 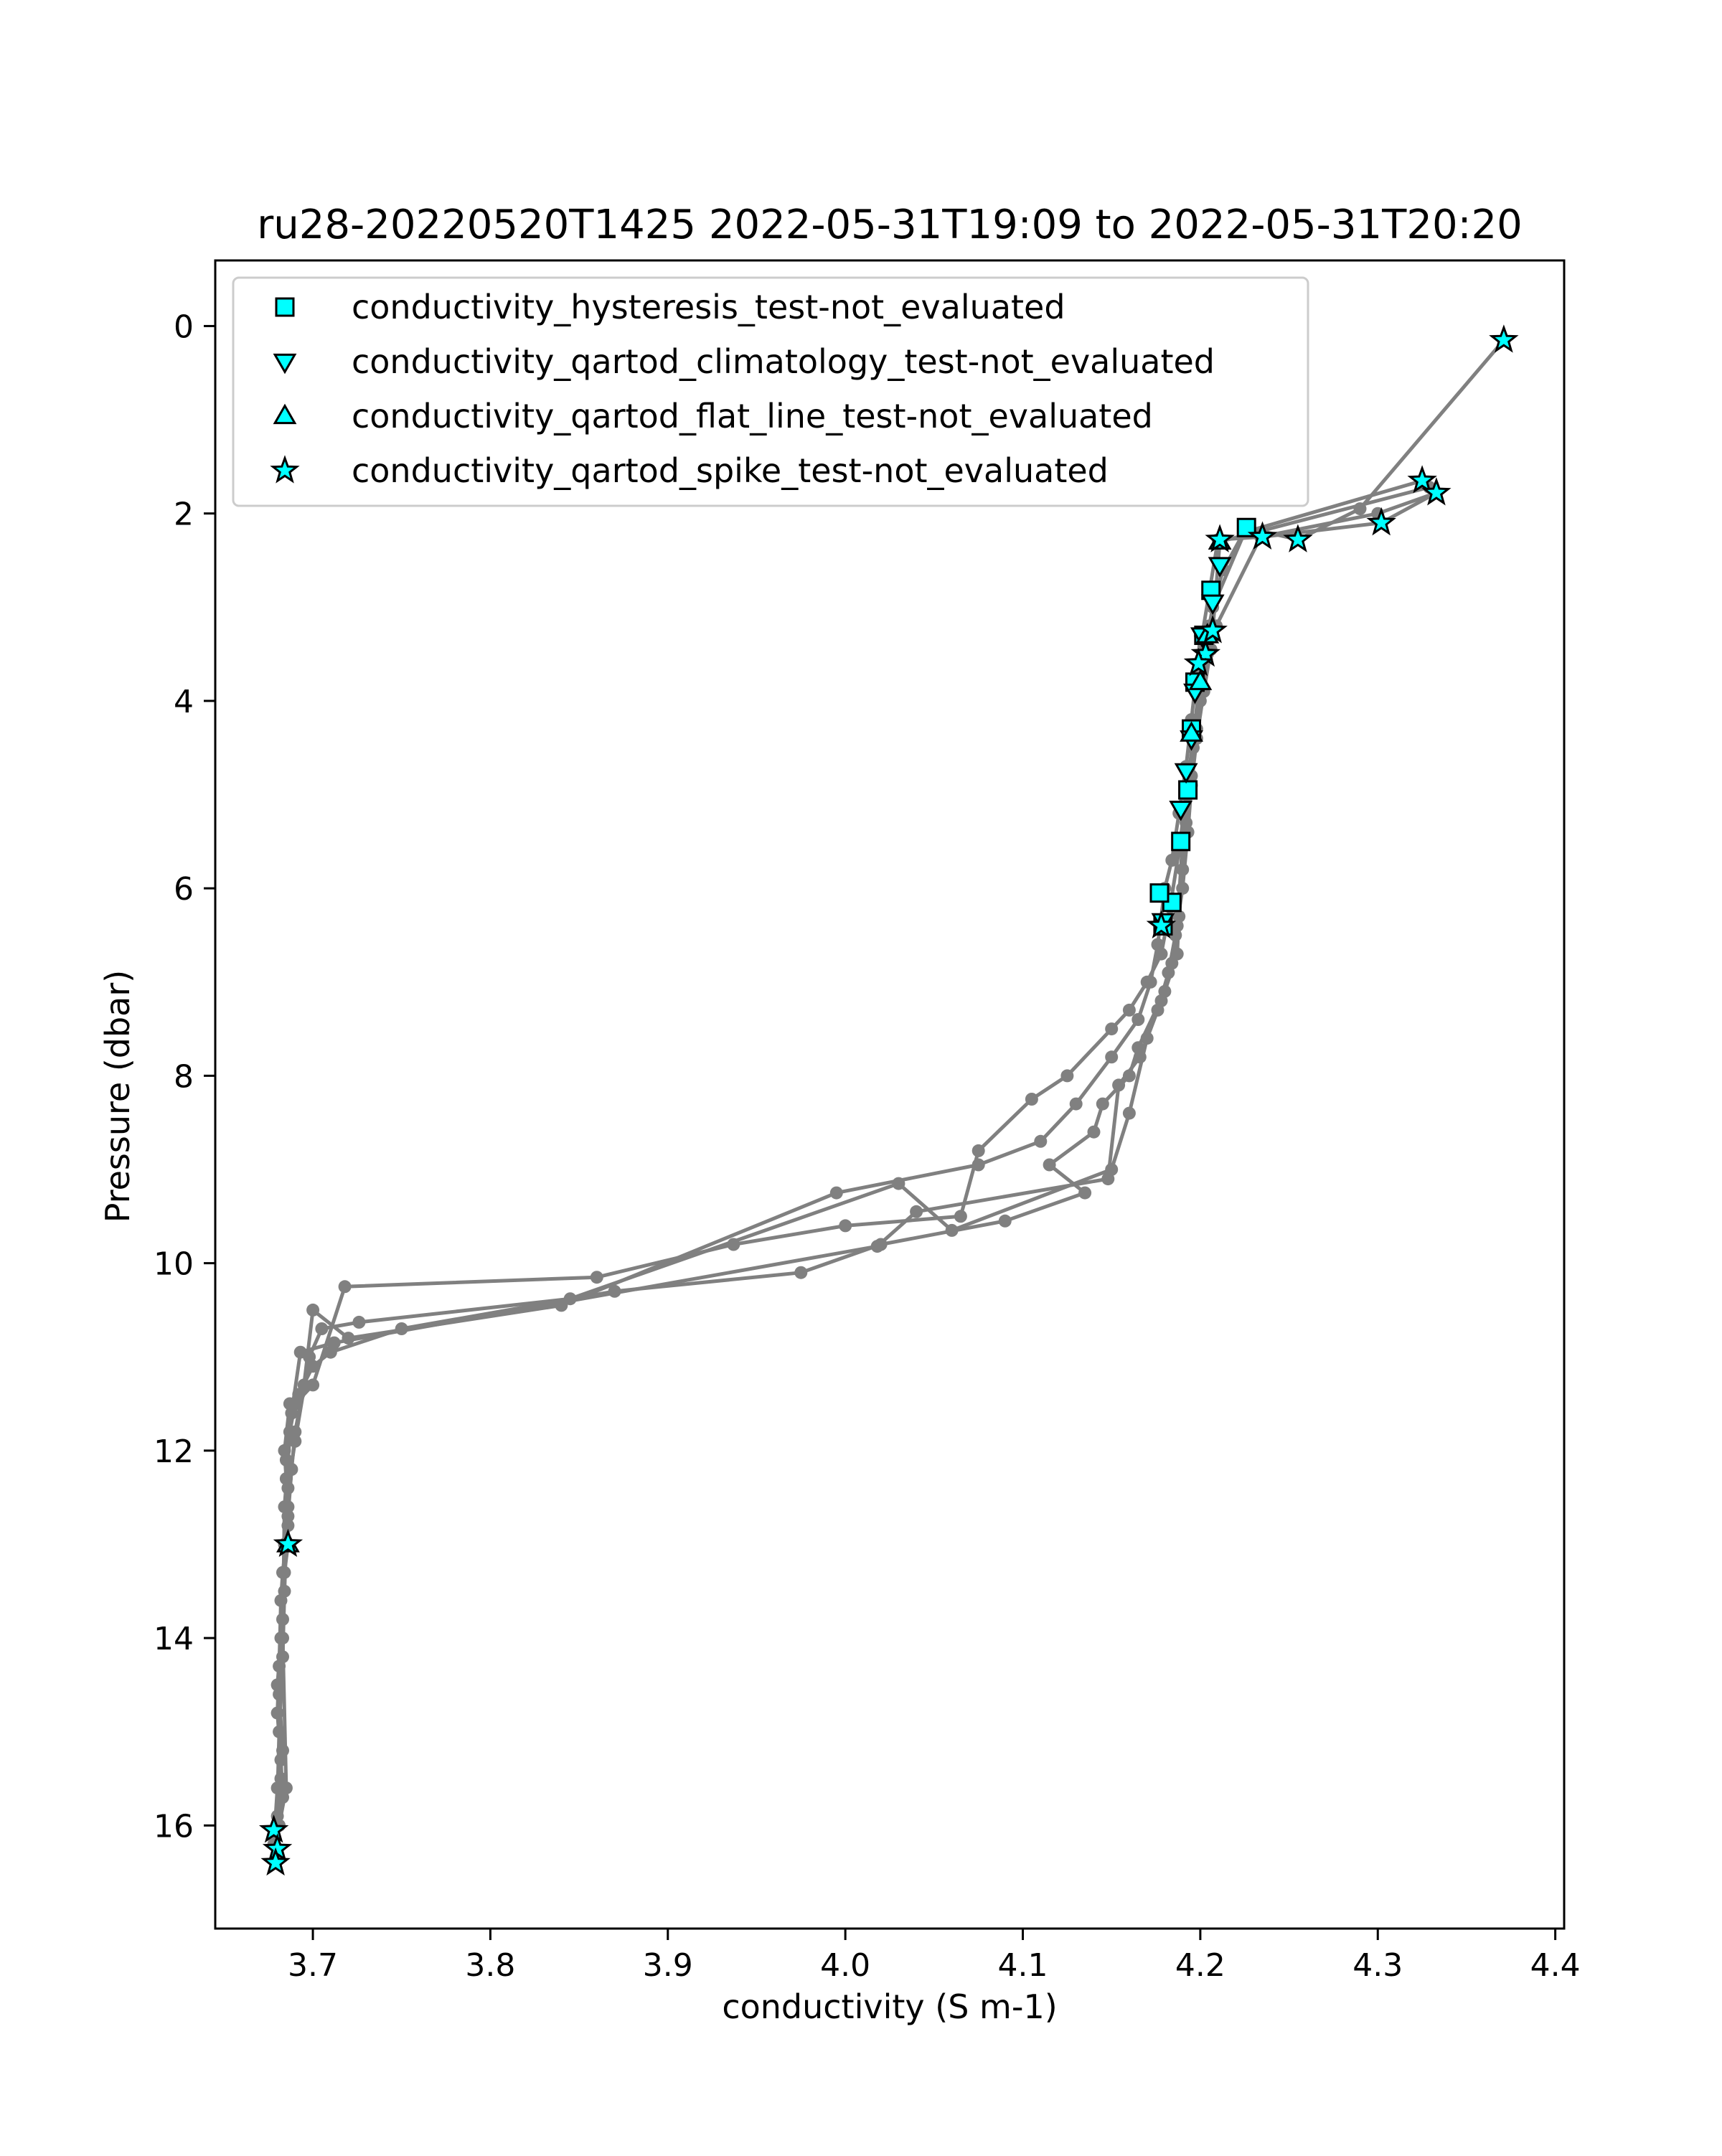 What do you see at coordinates (184, 514) in the screenshot?
I see `y-tick-label: 2` at bounding box center [184, 514].